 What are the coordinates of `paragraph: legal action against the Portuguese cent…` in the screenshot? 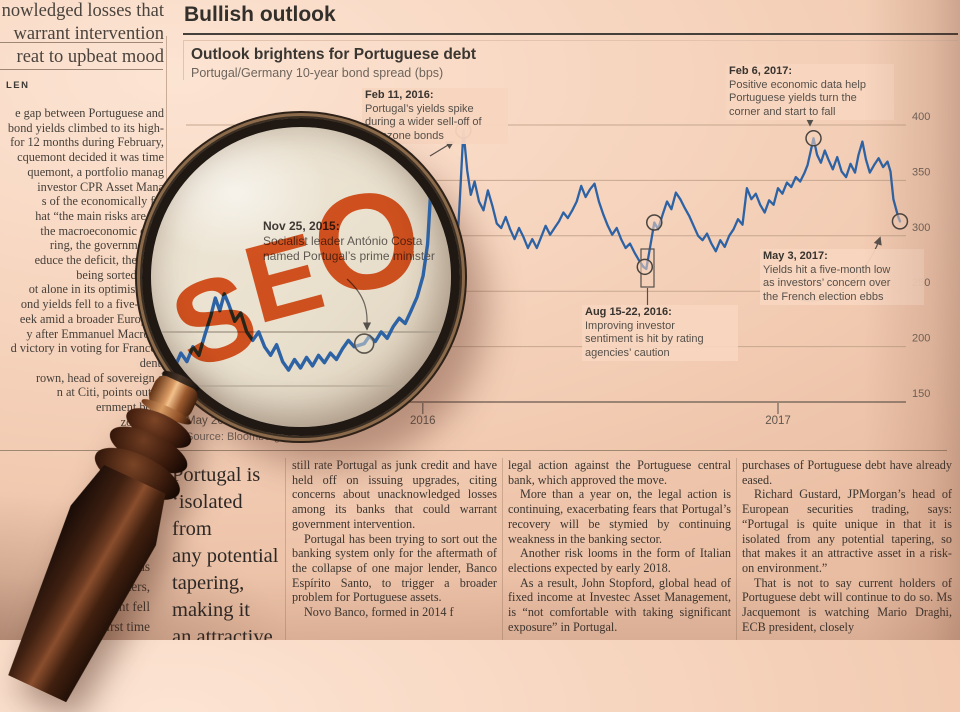 It's located at (619, 472).